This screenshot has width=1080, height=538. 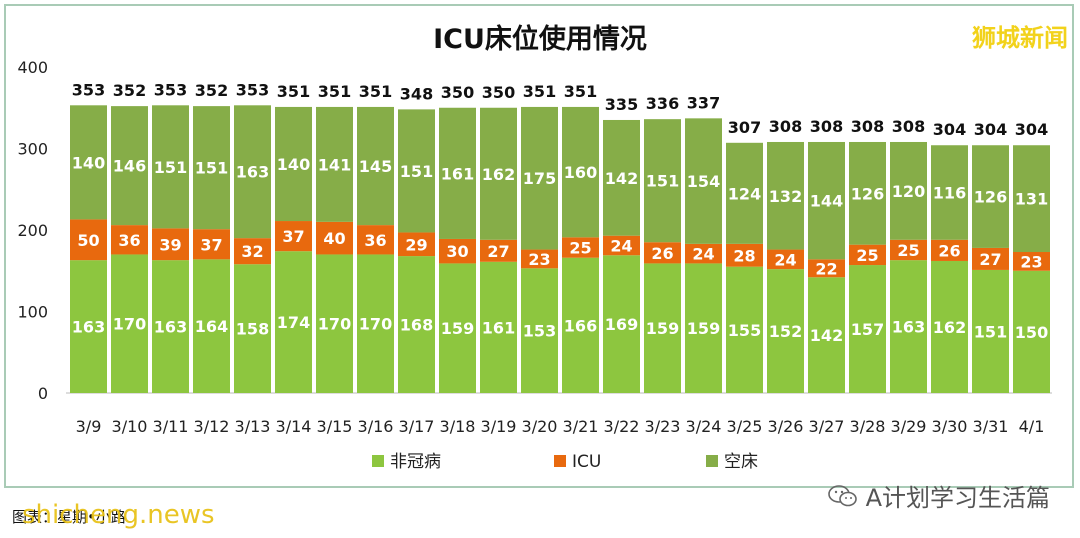 What do you see at coordinates (785, 196) in the screenshot?
I see `segment-value-label: 132` at bounding box center [785, 196].